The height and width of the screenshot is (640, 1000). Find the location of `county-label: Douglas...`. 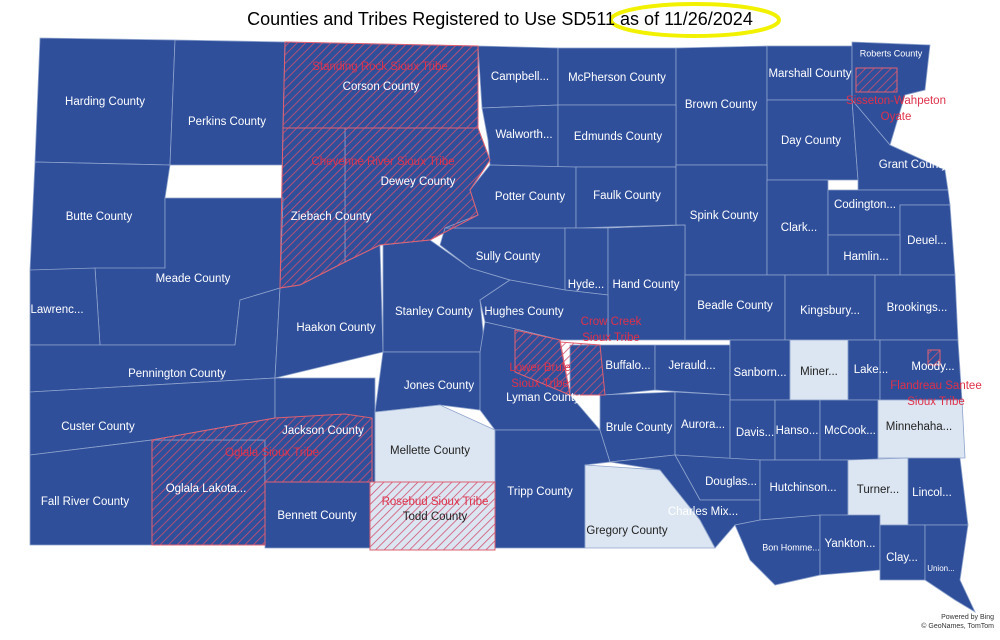

county-label: Douglas... is located at coordinates (731, 482).